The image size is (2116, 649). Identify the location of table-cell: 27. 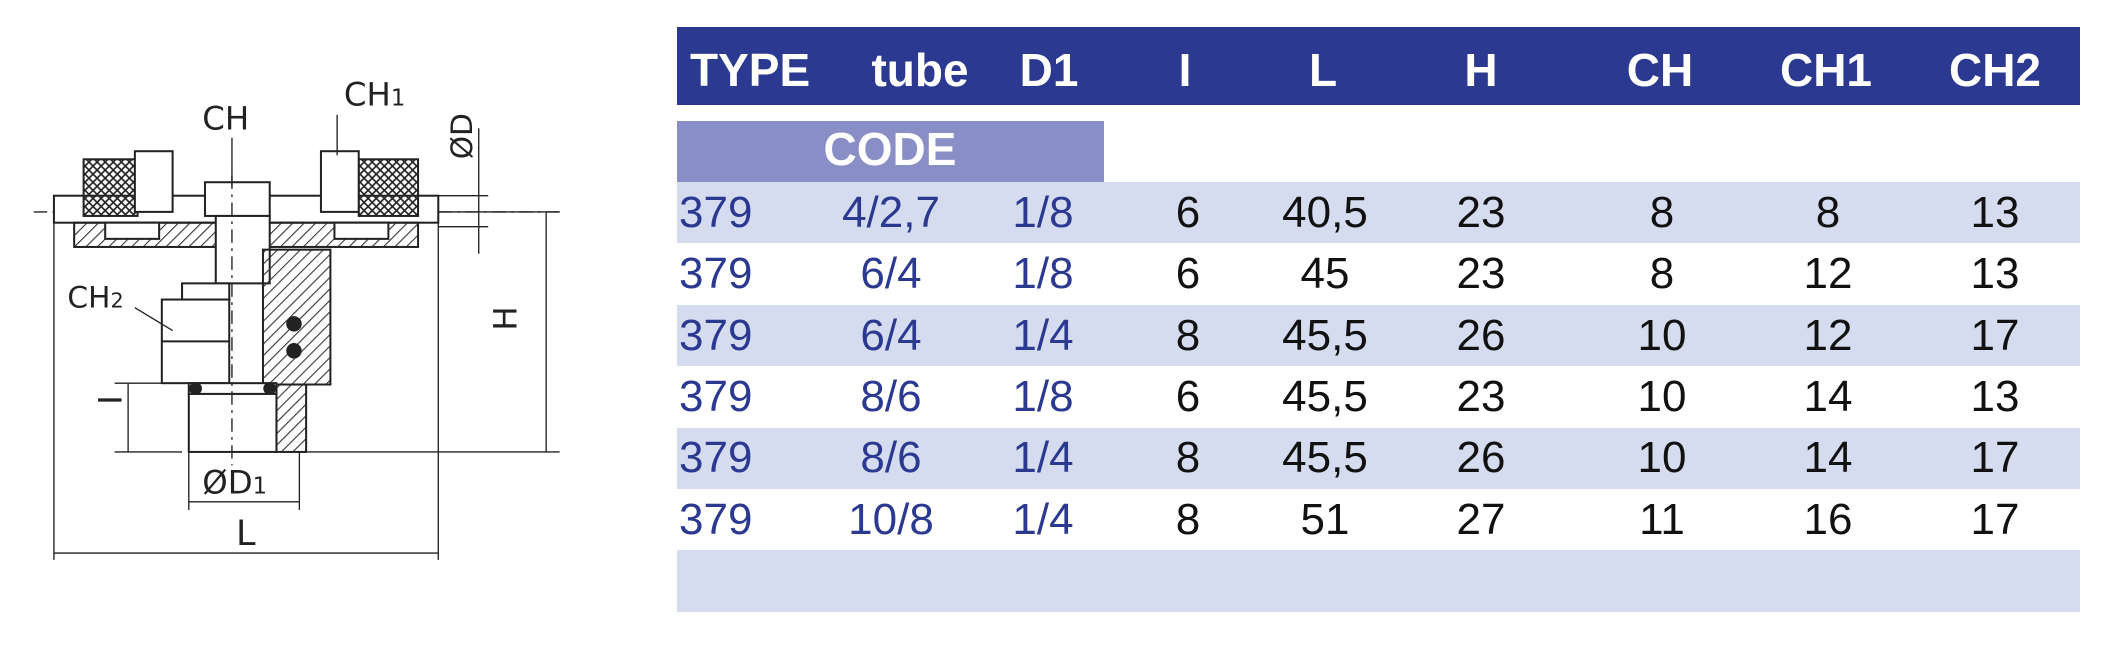
(1481, 519).